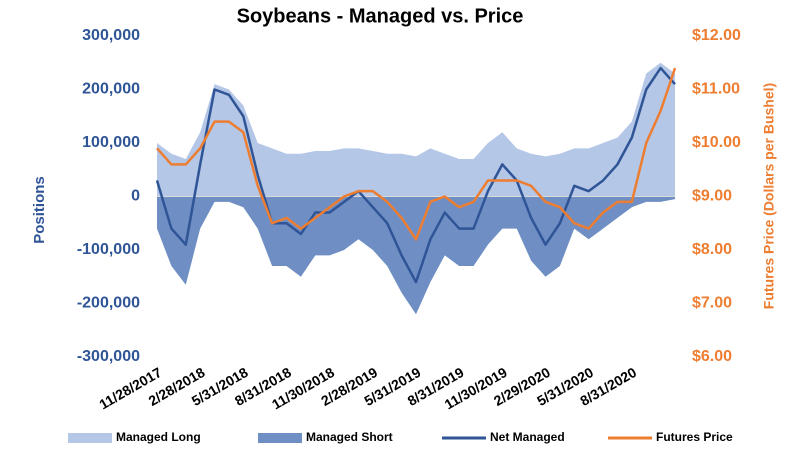 The height and width of the screenshot is (454, 786). Describe the element at coordinates (380, 16) in the screenshot. I see `chart-title: Soybeans - Managed vs. Price` at that location.